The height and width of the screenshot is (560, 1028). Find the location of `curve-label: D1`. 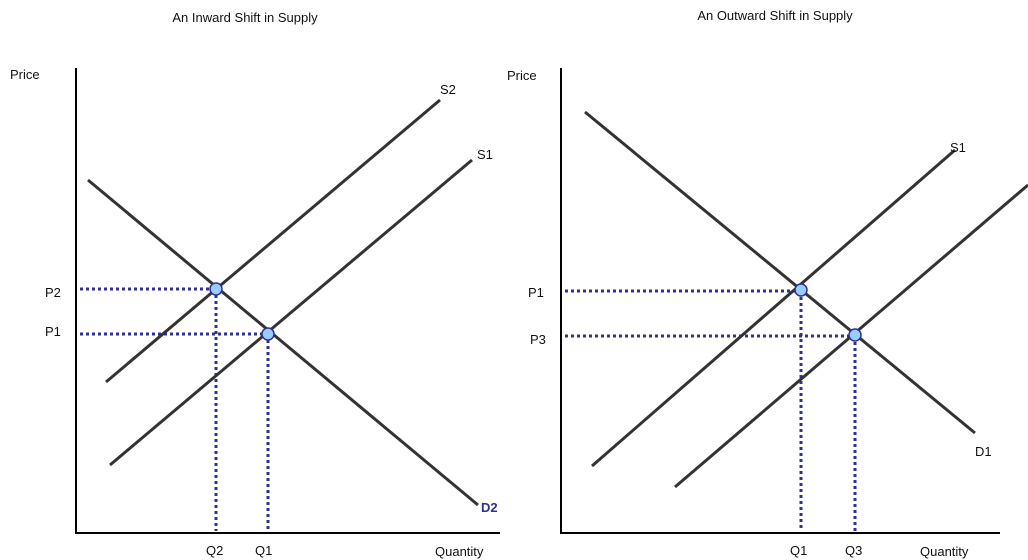

curve-label: D1 is located at coordinates (983, 451).